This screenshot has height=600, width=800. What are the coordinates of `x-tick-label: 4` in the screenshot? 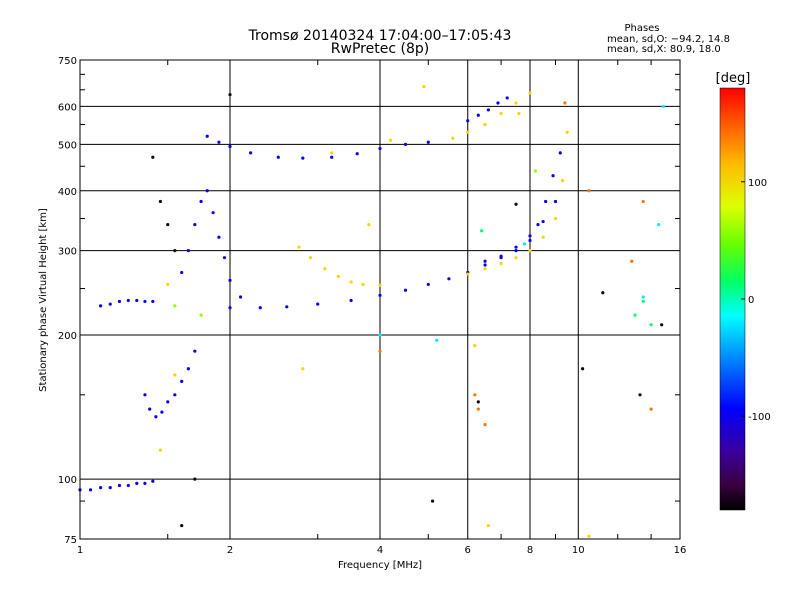 It's located at (380, 550).